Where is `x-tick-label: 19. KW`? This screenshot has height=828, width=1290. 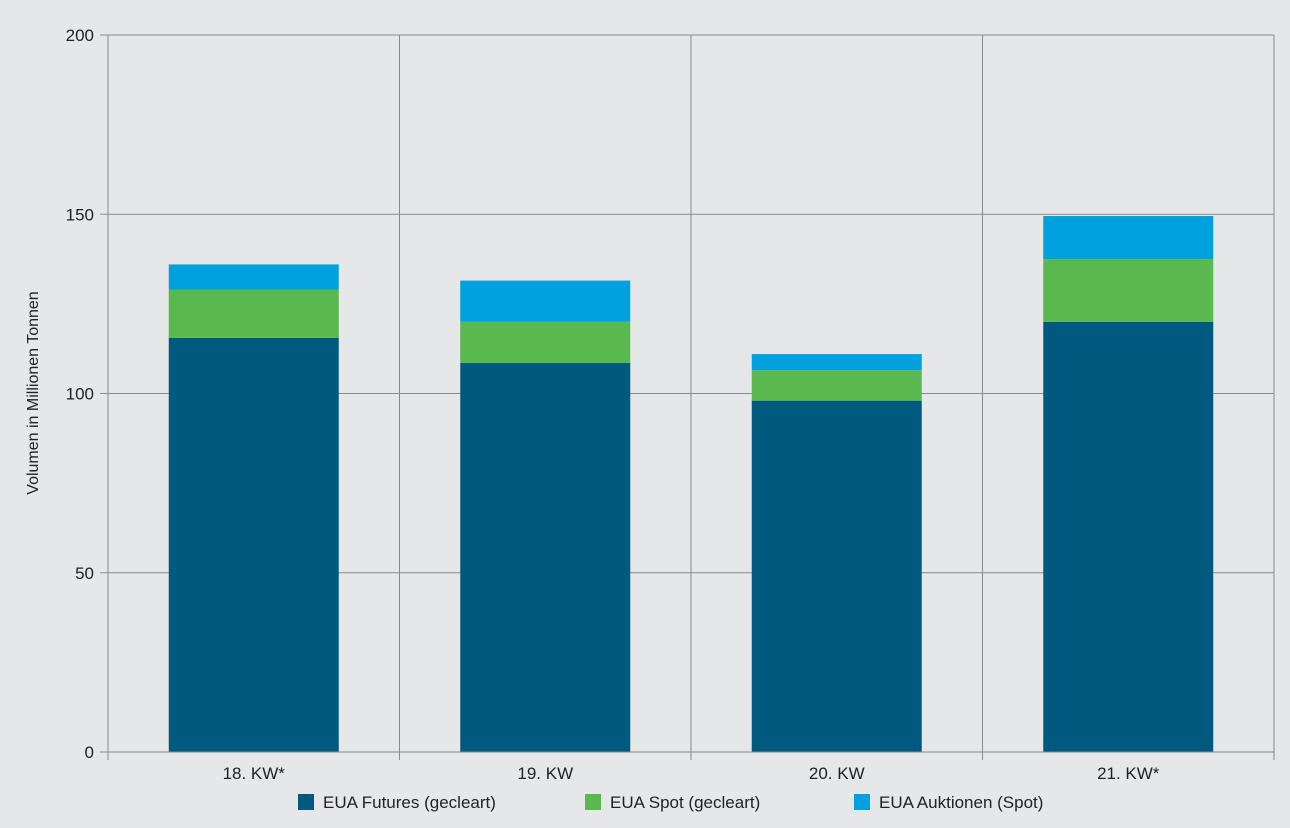
x-tick-label: 19. KW is located at coordinates (545, 773).